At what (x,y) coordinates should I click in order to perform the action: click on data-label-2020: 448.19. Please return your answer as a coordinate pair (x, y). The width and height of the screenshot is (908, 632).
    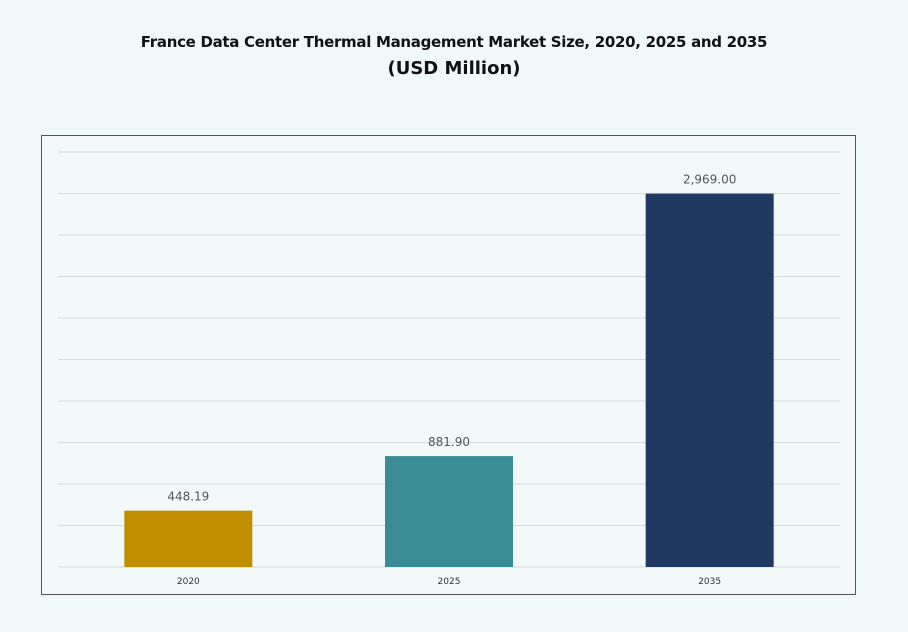
    Looking at the image, I should click on (188, 497).